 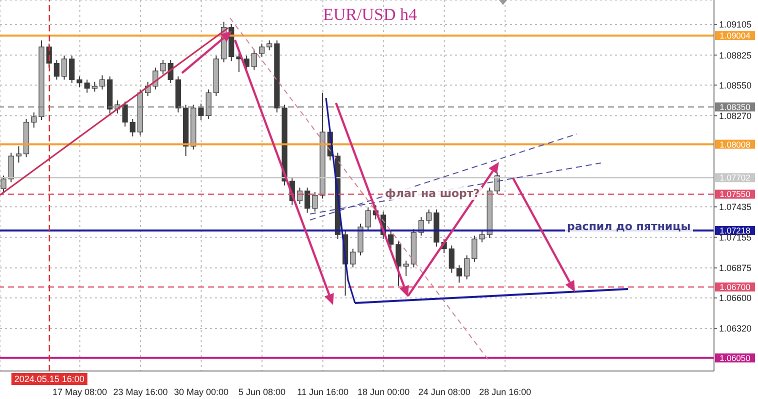 What do you see at coordinates (735, 144) in the screenshot?
I see `ref-line-label: 1.08008` at bounding box center [735, 144].